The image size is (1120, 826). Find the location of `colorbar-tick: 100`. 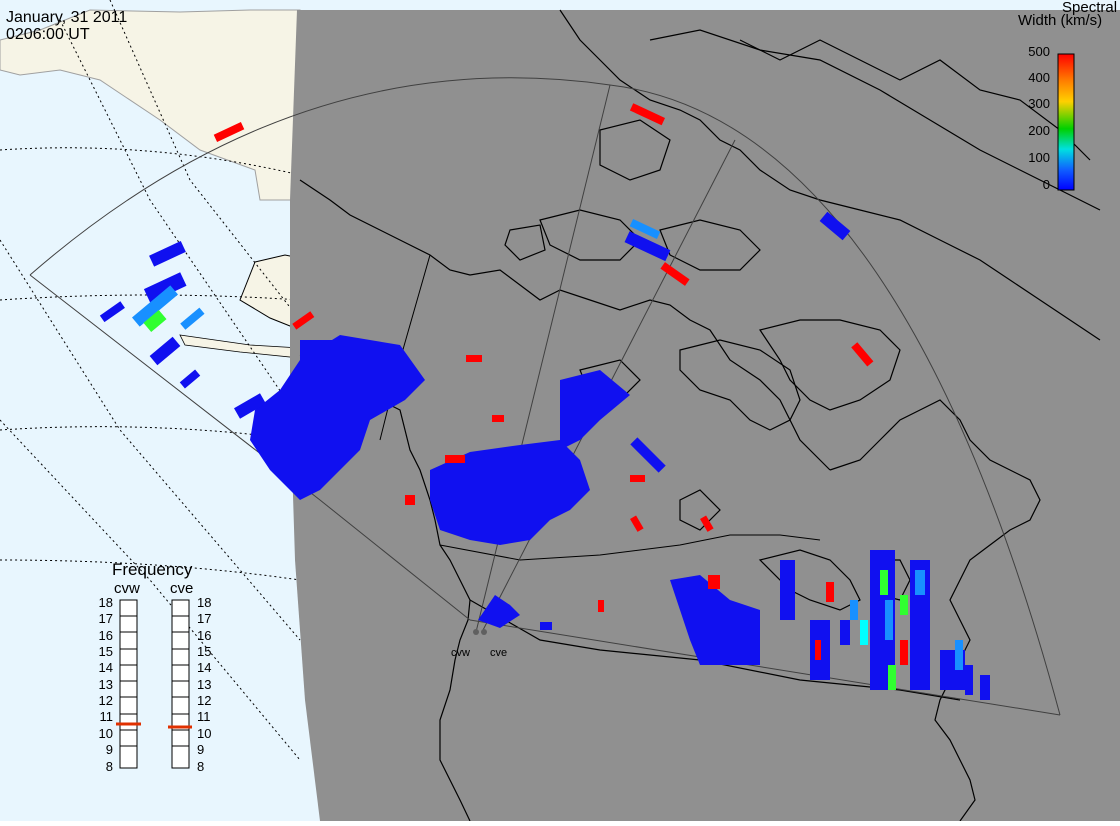

colorbar-tick: 100 is located at coordinates (1039, 157).